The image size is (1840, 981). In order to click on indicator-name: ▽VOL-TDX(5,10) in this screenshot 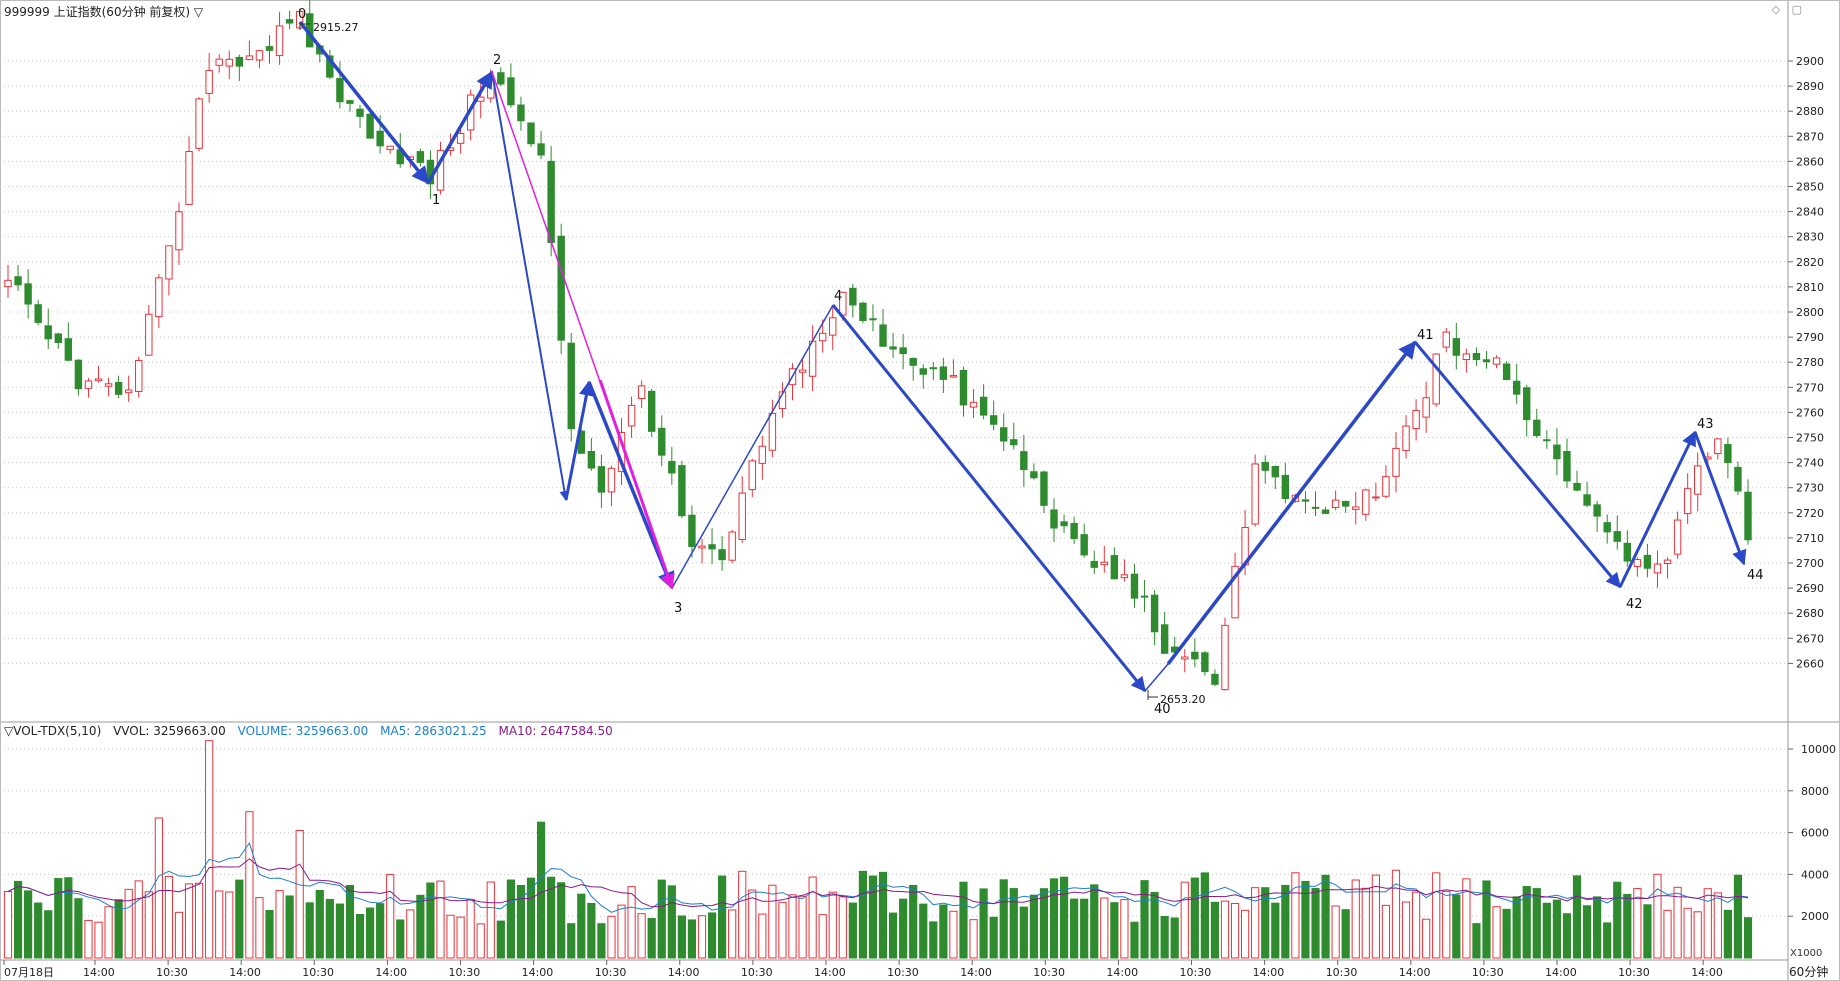, I will do `click(53, 731)`.